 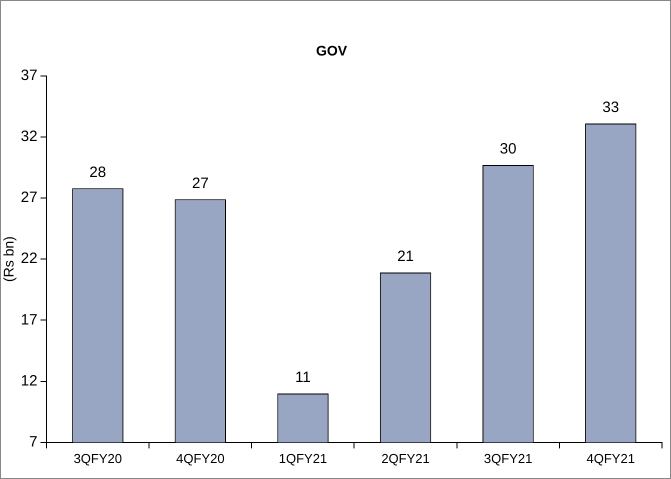 I want to click on y-tick-label: 27, so click(x=29, y=197).